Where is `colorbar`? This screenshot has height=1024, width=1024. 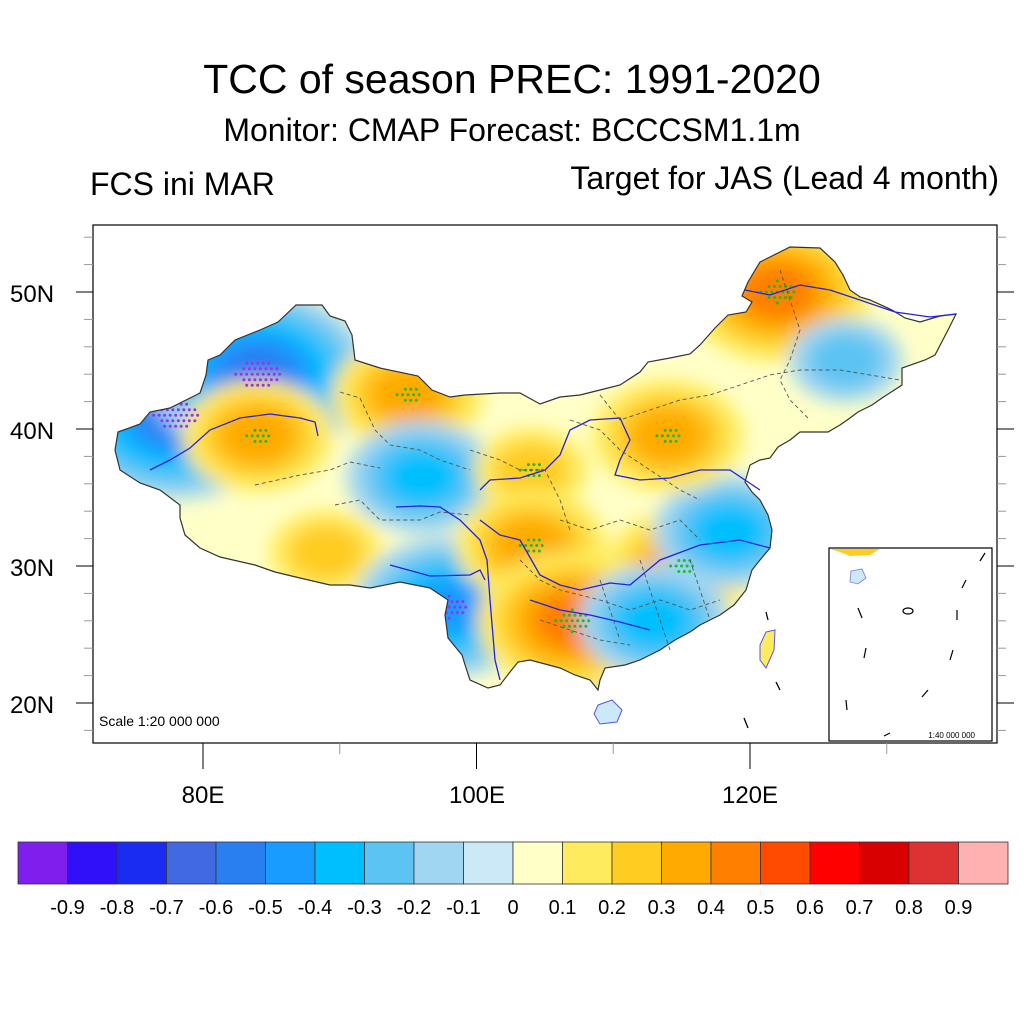
colorbar is located at coordinates (513, 863).